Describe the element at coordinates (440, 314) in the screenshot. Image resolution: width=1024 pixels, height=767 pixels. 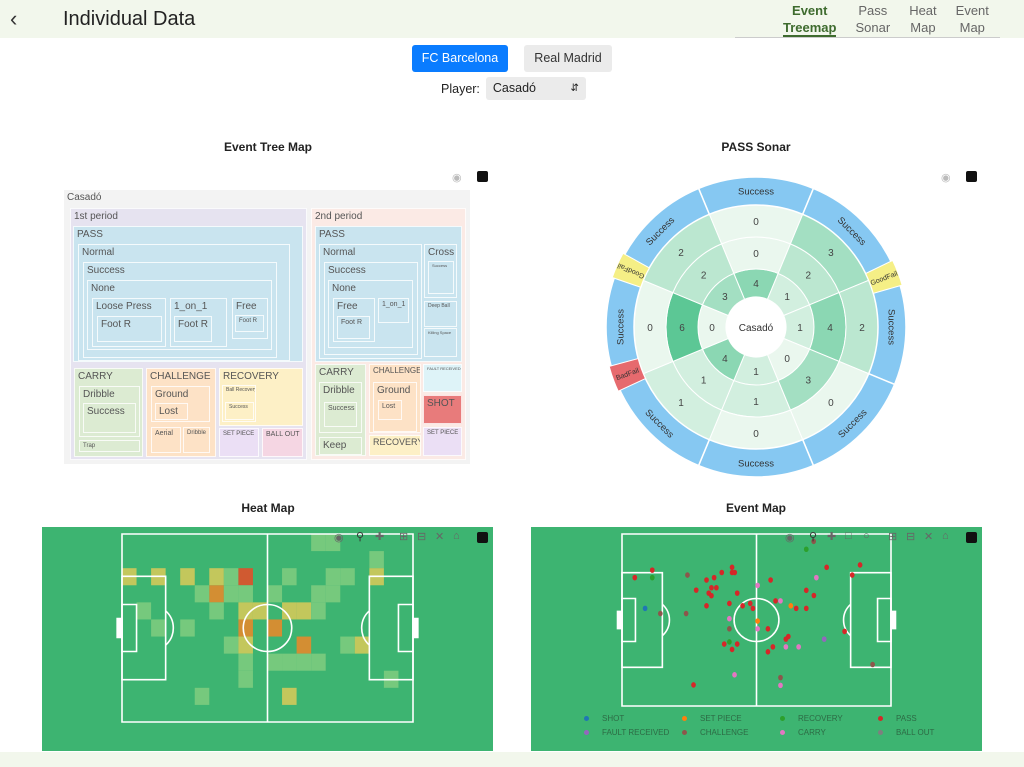
I see `treemap-node-deep: Deep Ball` at that location.